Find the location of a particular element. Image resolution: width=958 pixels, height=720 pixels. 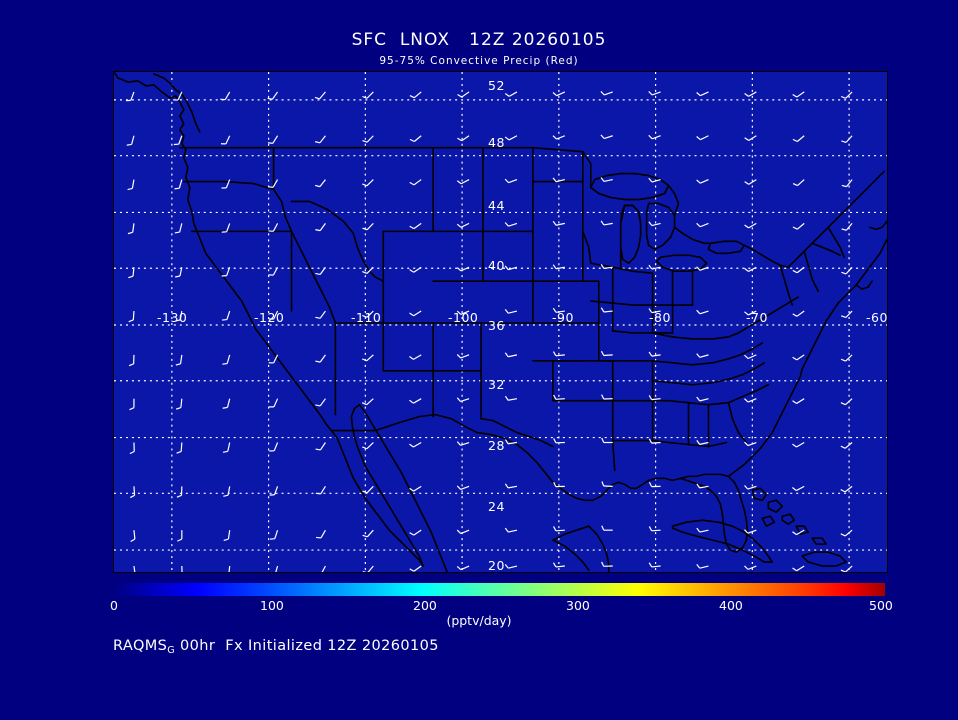

model-name: RAQMS is located at coordinates (140, 646).